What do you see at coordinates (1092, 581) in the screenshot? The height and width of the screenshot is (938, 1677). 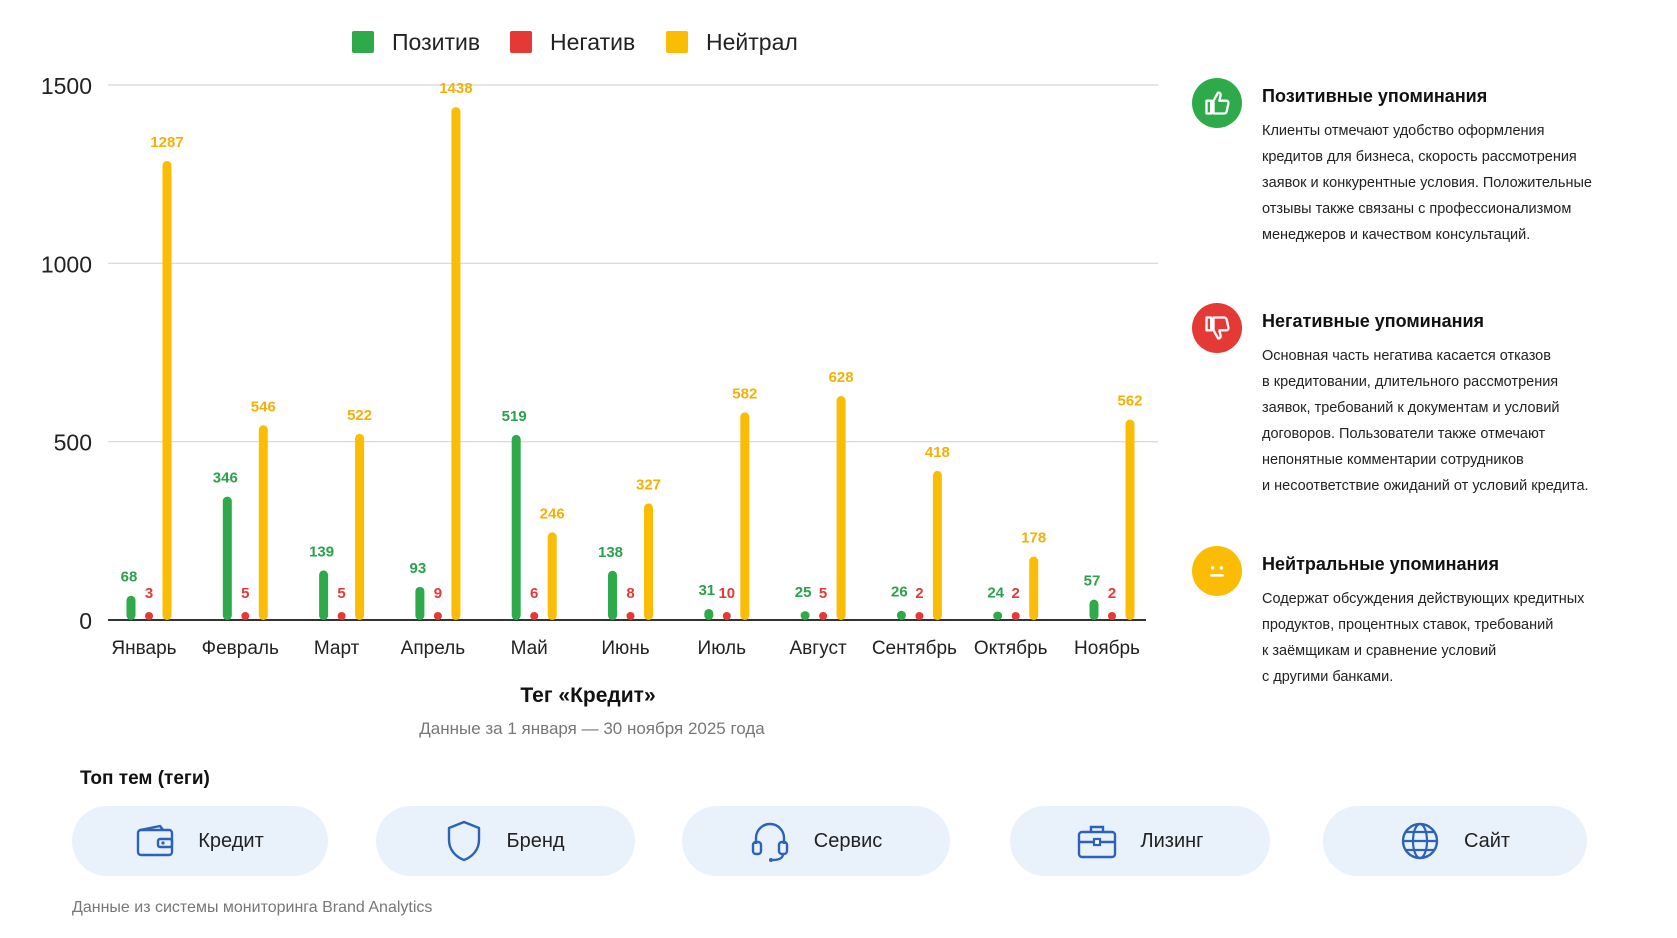 I see `data-label: 57` at bounding box center [1092, 581].